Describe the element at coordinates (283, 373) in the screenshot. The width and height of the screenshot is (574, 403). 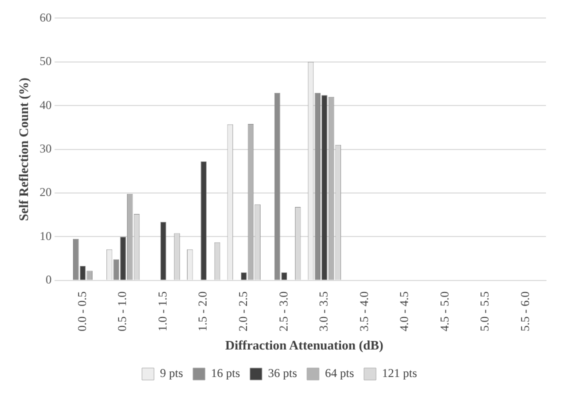
I see `legend-label: 36 pts` at that location.